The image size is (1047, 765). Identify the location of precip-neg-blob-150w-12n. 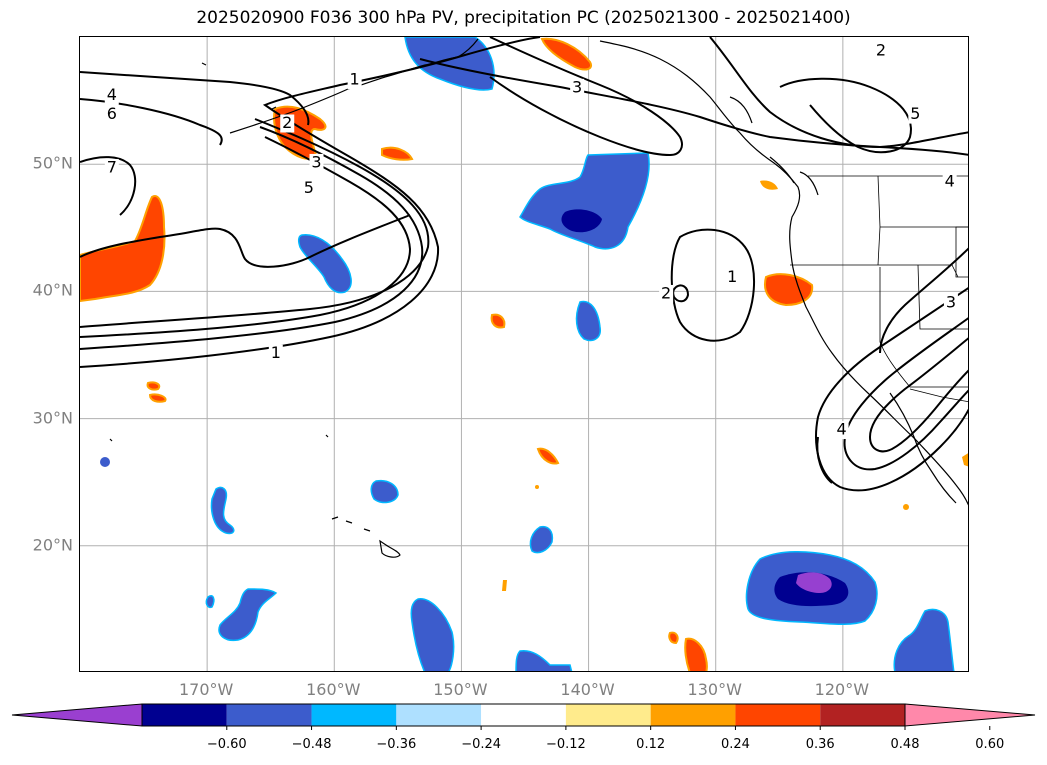
(432, 634).